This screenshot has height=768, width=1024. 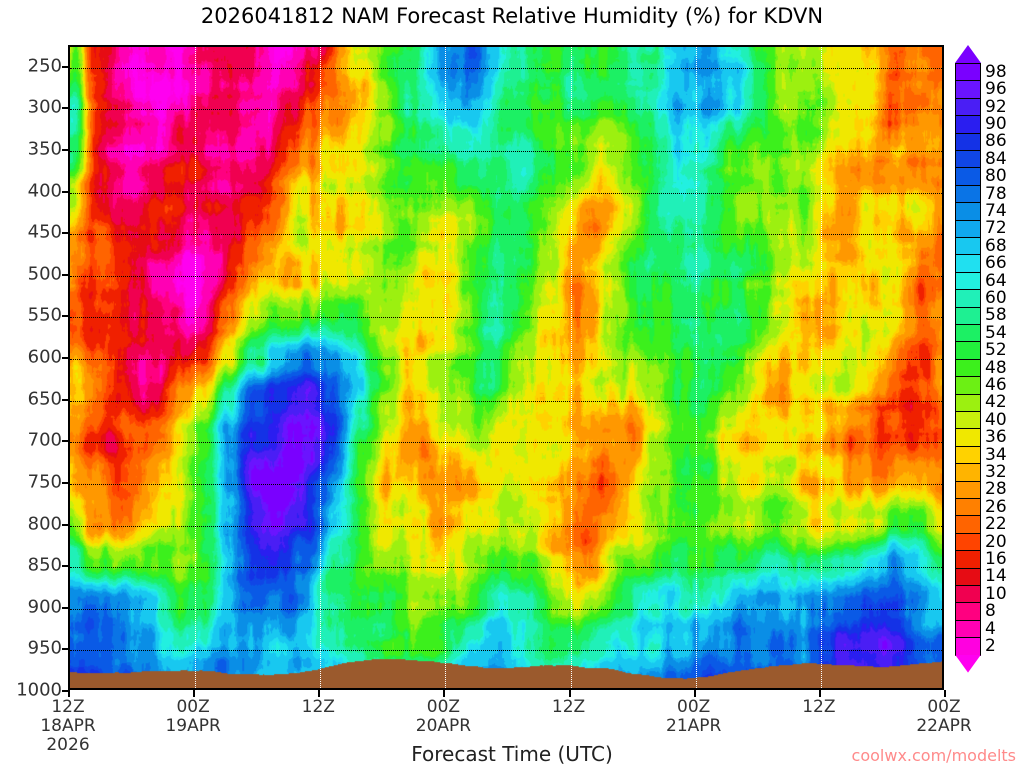 I want to click on x-tick-date: 19APR, so click(x=193, y=726).